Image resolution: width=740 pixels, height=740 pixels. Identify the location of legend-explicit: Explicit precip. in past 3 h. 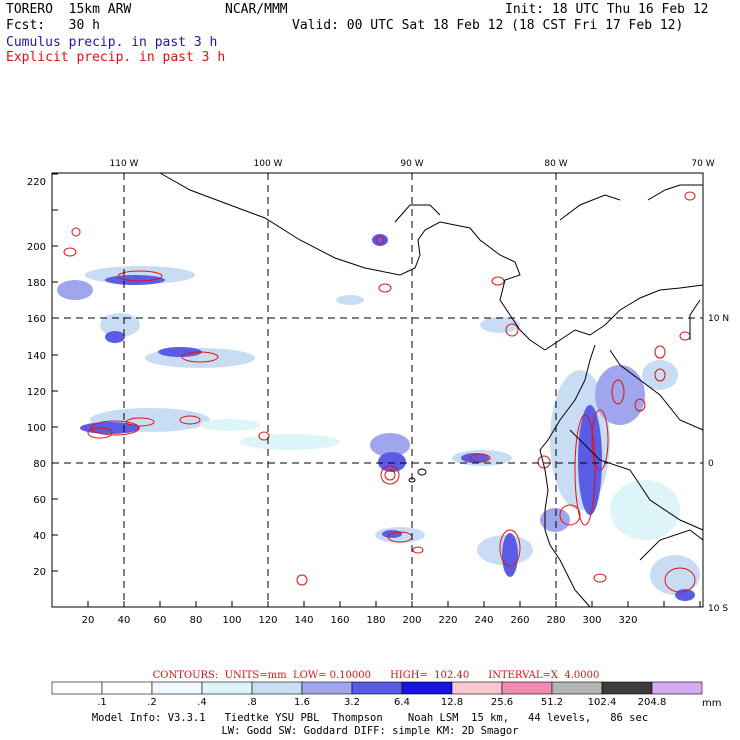
(116, 57).